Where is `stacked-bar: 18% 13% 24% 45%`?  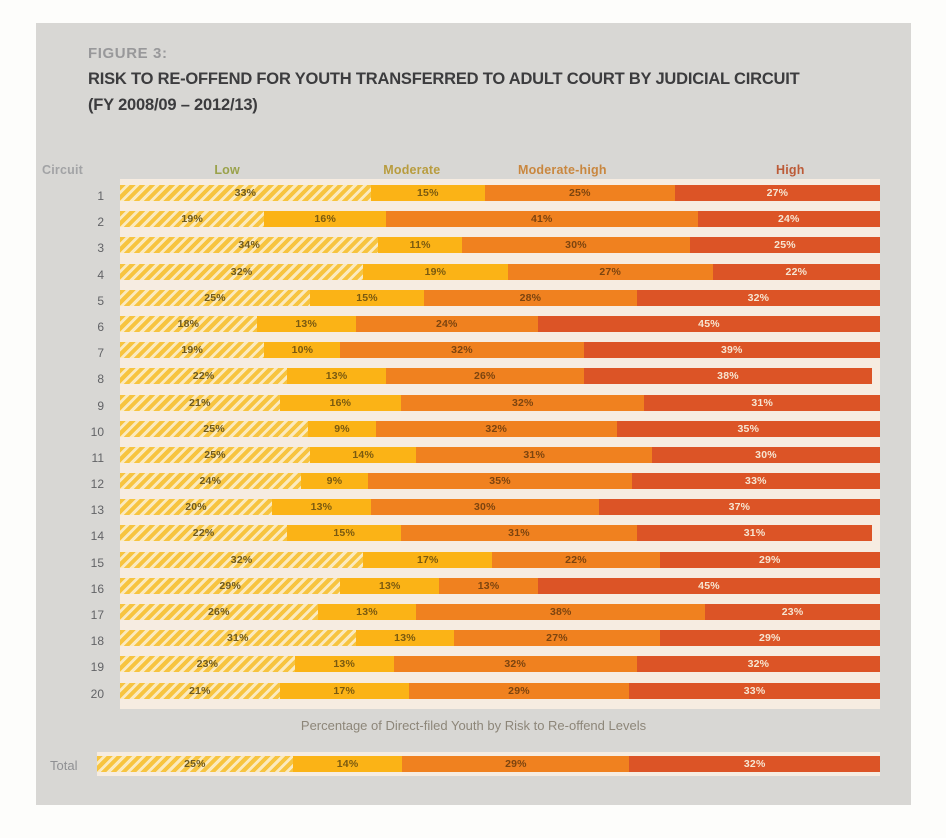
stacked-bar: 18% 13% 24% 45% is located at coordinates (500, 323).